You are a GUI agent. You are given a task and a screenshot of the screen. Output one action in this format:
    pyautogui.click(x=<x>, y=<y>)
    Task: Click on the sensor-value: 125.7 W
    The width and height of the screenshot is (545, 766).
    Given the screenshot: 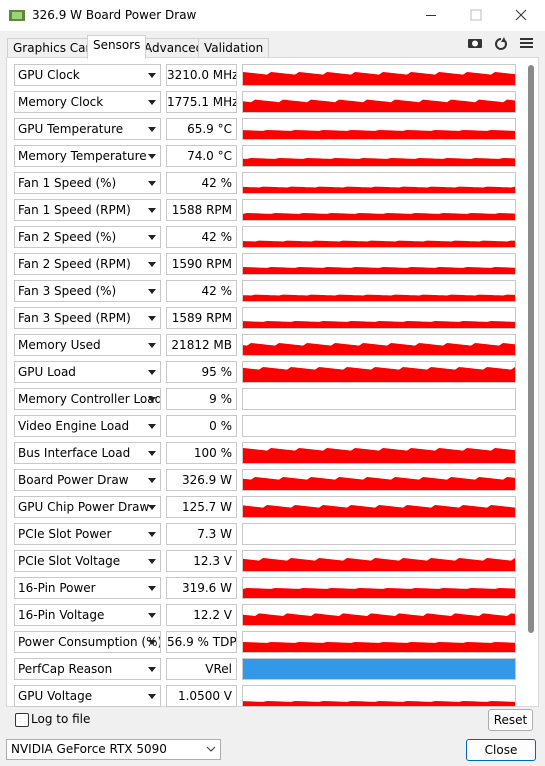 What is the action you would take?
    pyautogui.click(x=201, y=507)
    